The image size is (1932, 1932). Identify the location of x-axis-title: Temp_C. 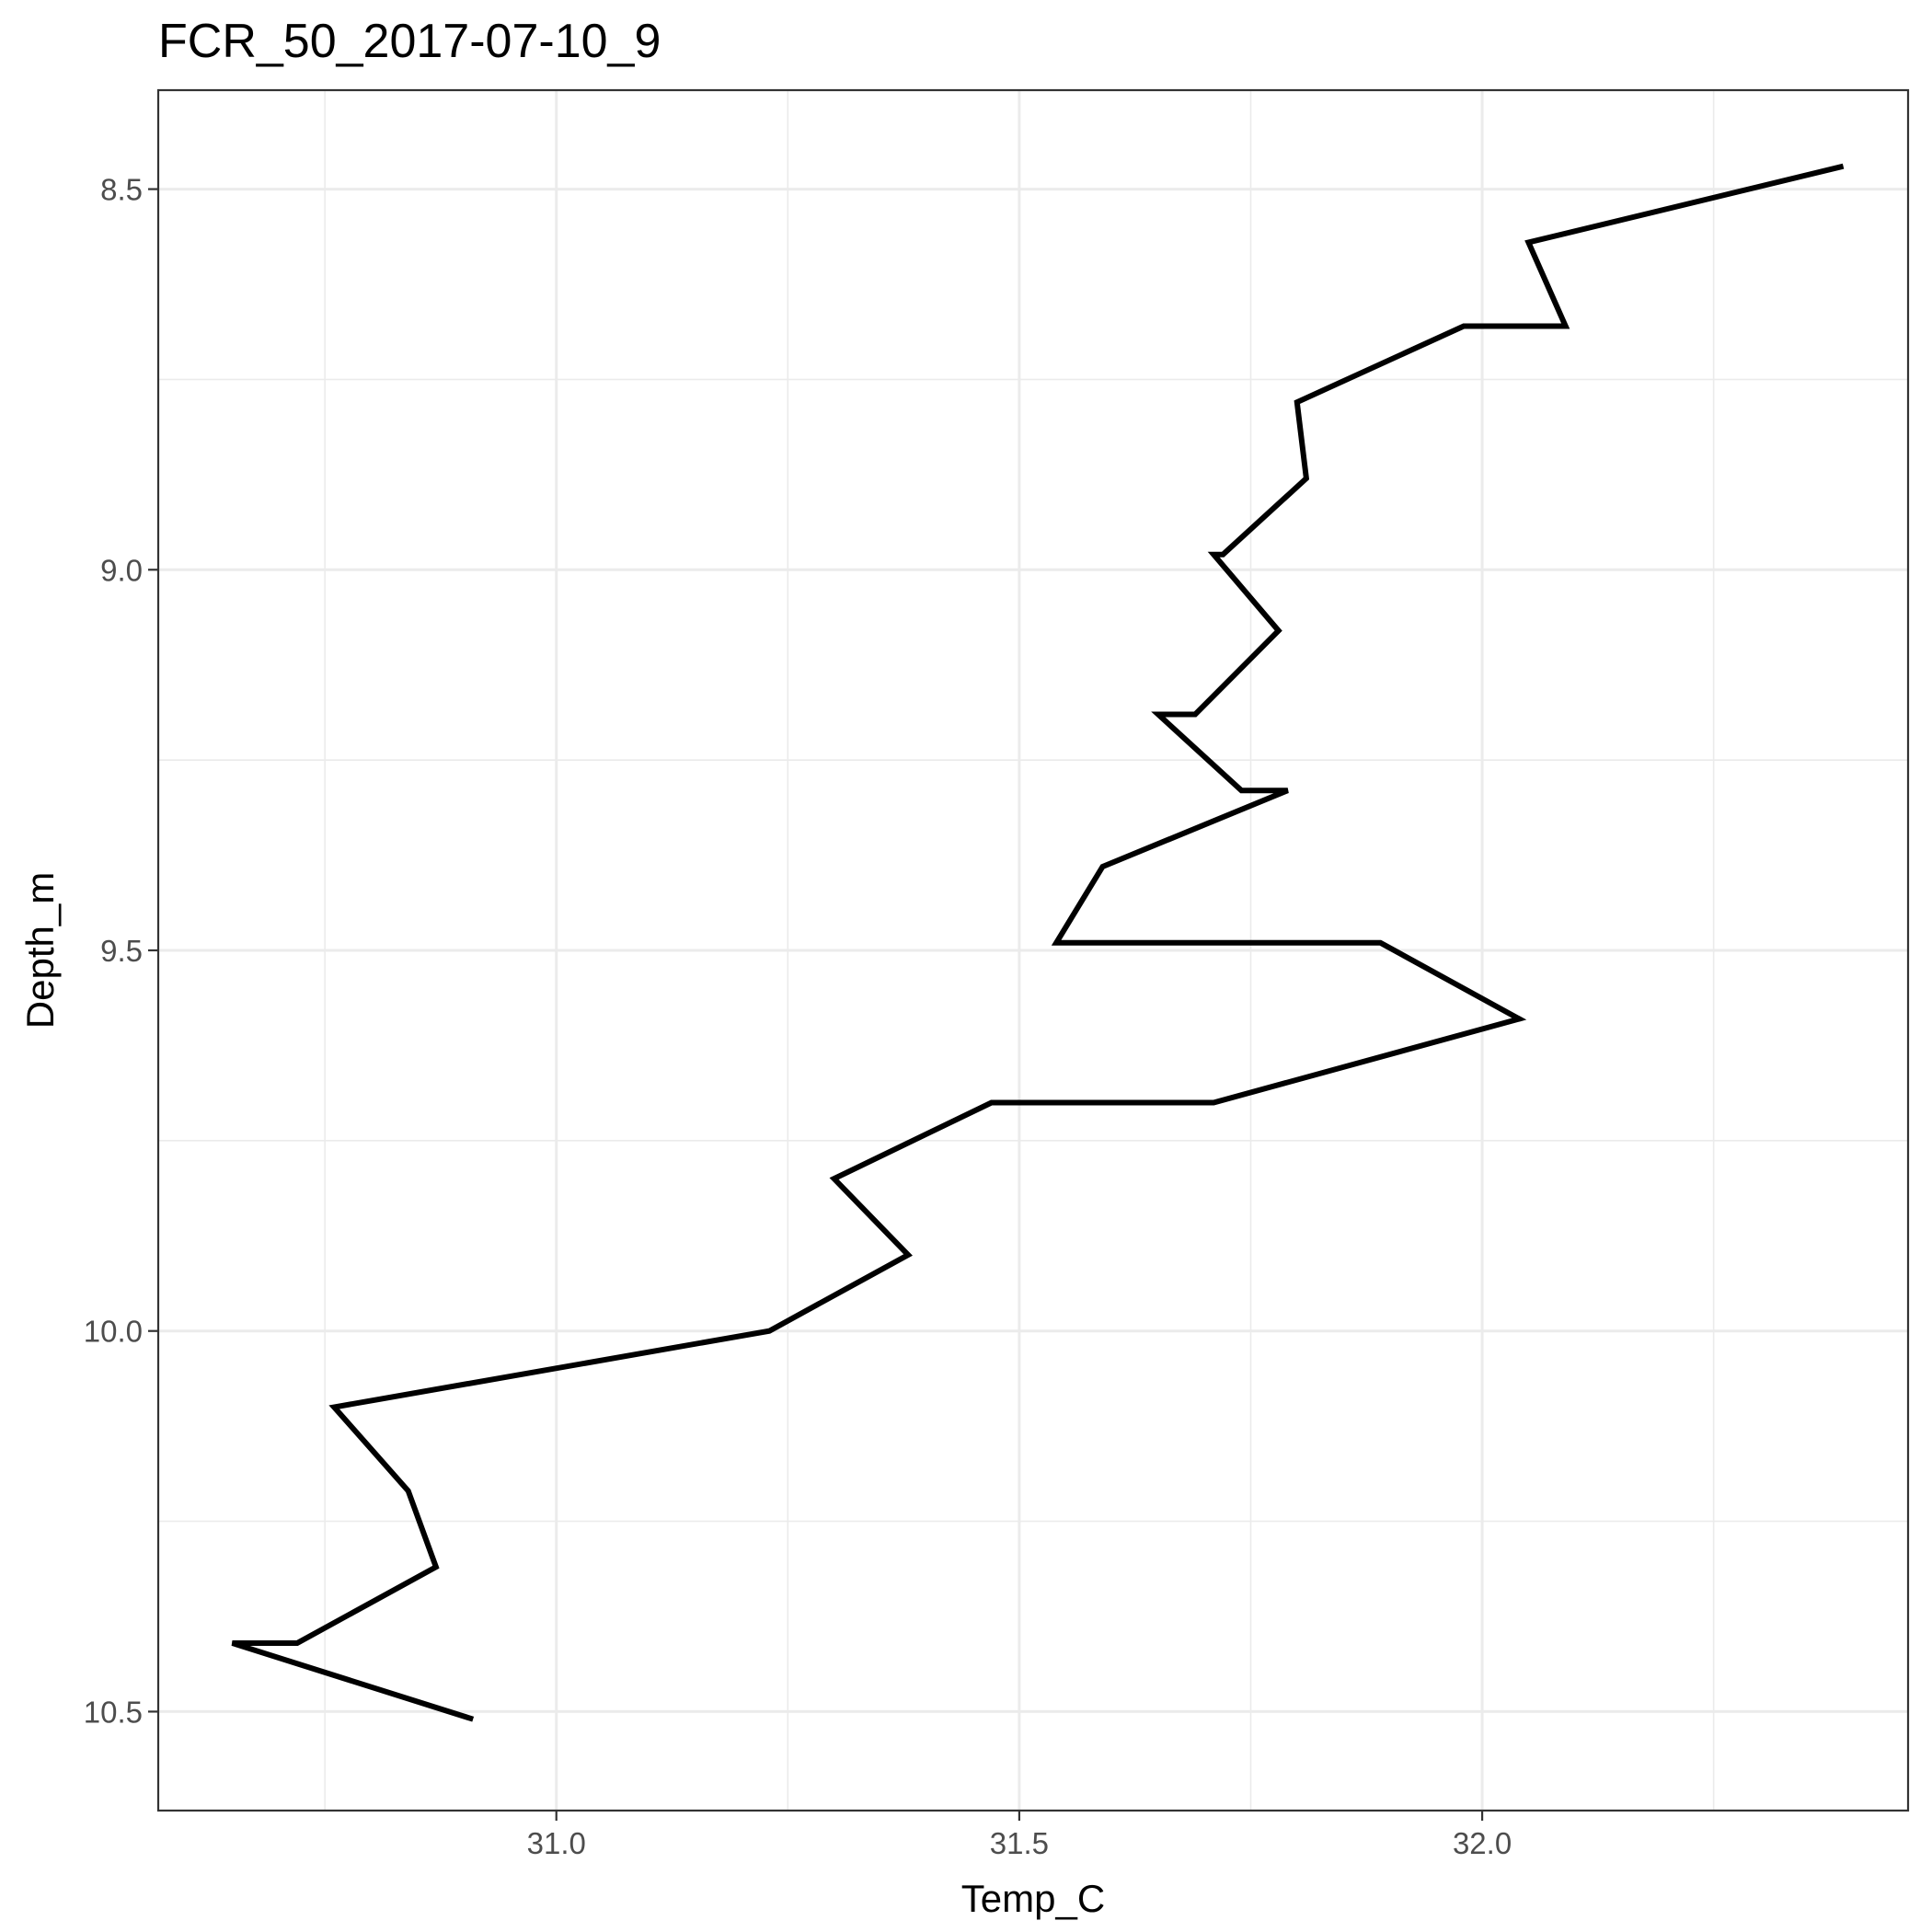
(1033, 1898).